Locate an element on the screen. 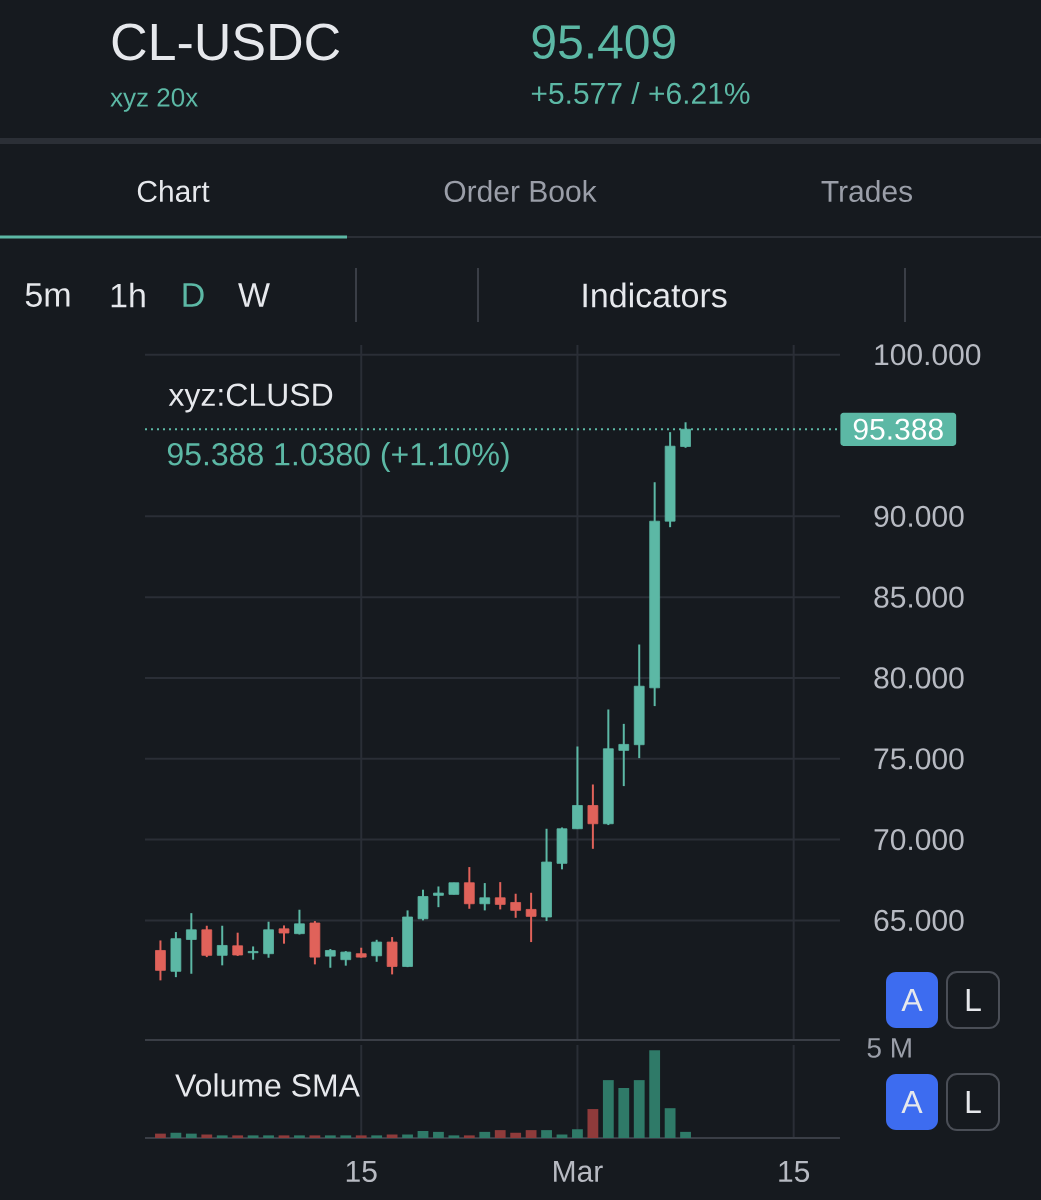 The height and width of the screenshot is (1200, 1041). ref-line-label: 95.388 is located at coordinates (898, 429).